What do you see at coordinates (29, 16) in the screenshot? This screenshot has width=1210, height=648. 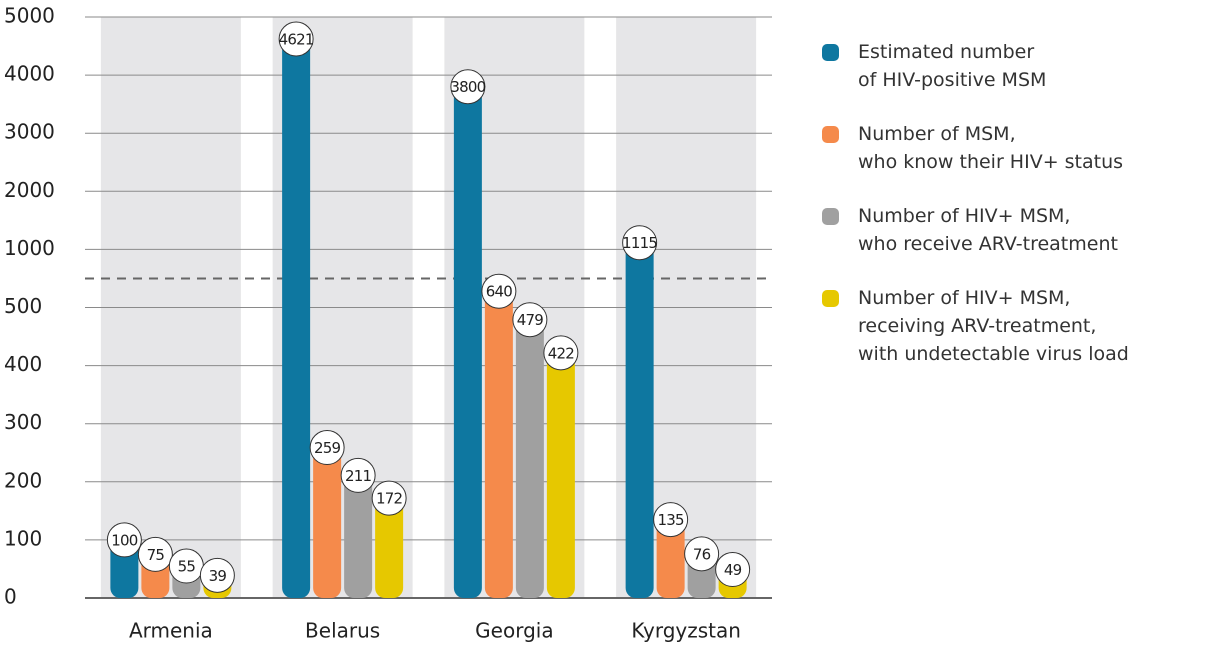 I see `y-tick-label: 5000` at bounding box center [29, 16].